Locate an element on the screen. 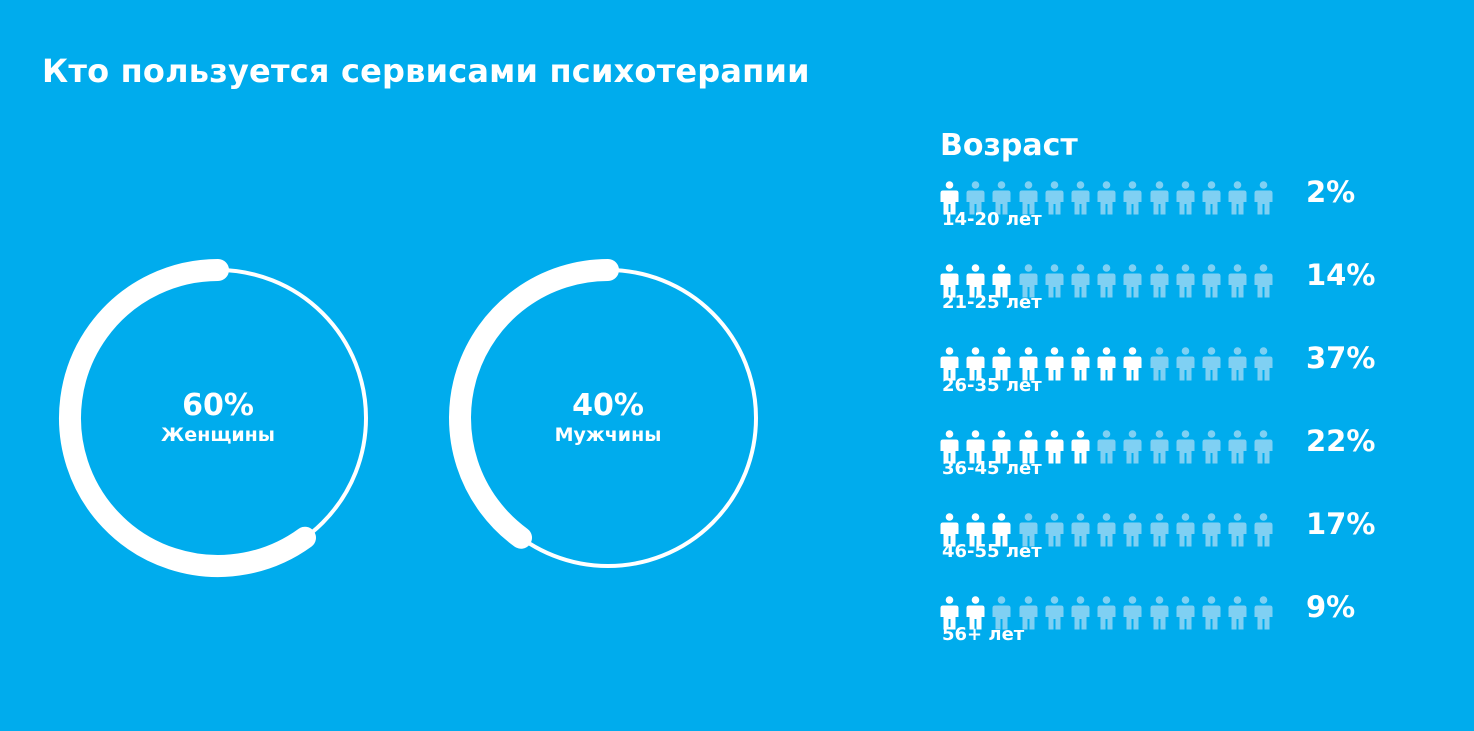  age-row: 14% 21-25 лет is located at coordinates (1157, 302).